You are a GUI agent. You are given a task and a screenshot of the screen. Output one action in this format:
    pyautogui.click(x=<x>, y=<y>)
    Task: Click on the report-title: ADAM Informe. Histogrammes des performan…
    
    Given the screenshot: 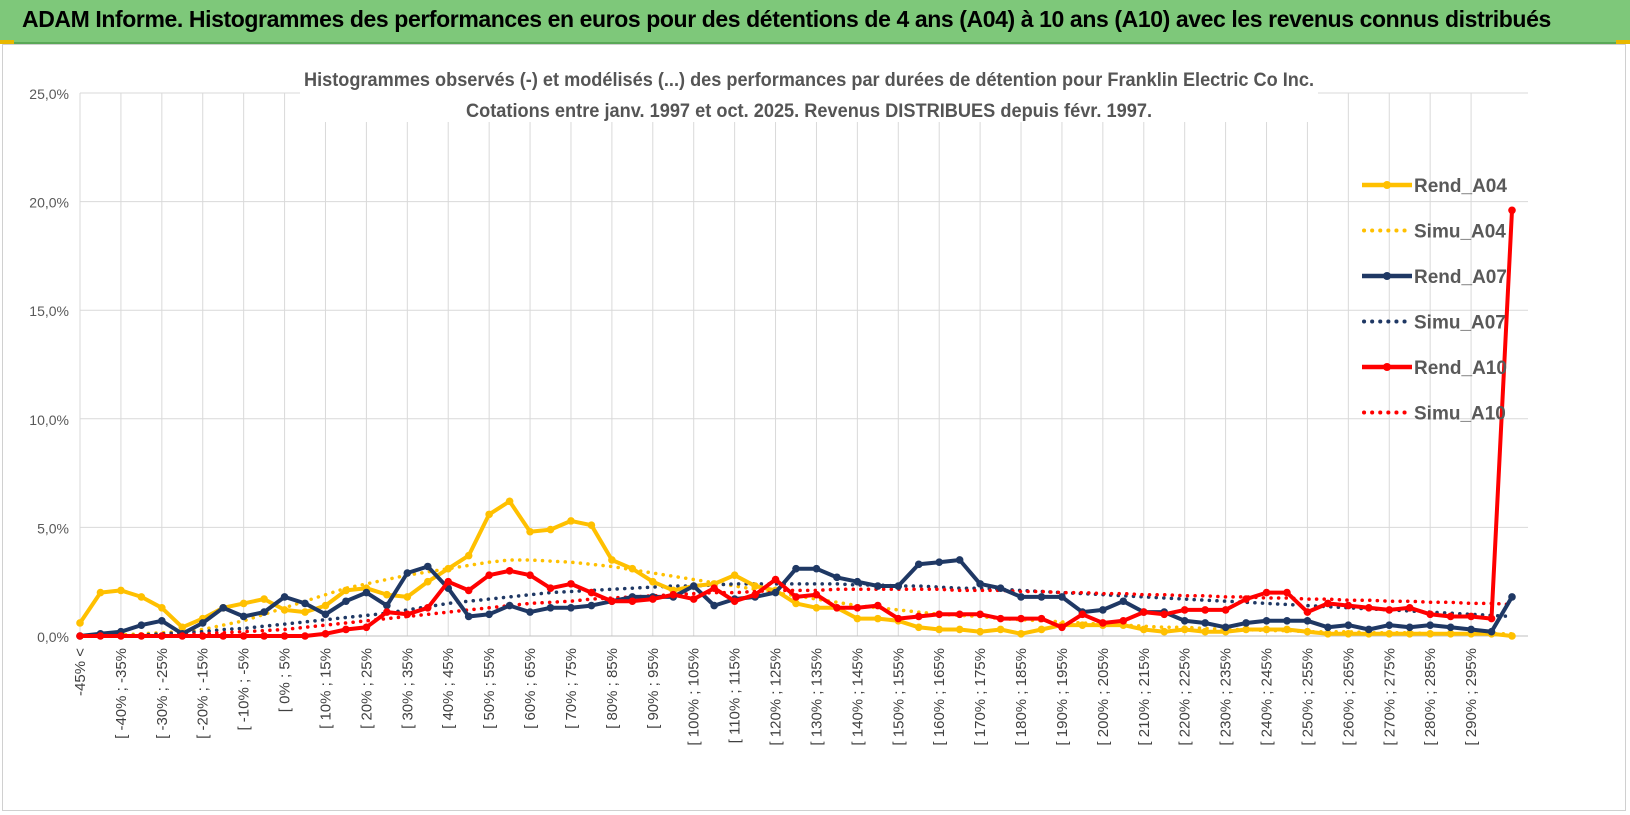 What is the action you would take?
    pyautogui.click(x=786, y=19)
    